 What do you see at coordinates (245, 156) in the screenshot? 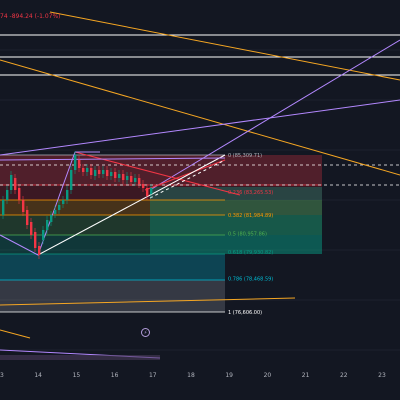
I see `fib-level-label-0: 0 (85,309.71)` at bounding box center [245, 156].